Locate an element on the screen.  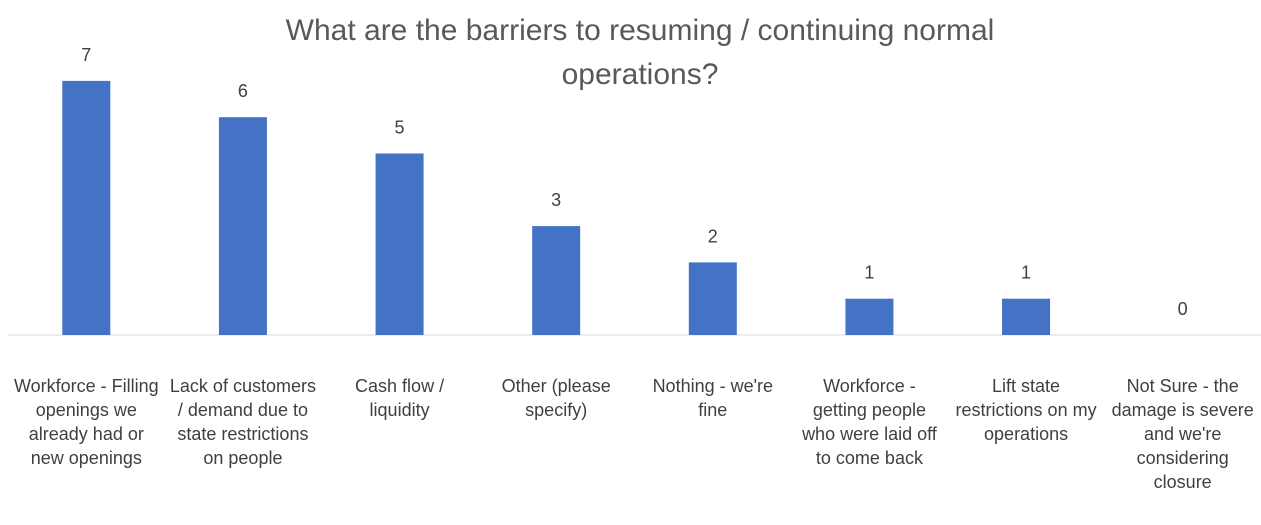
x-tick-label: Nothing - we're fine is located at coordinates (713, 398).